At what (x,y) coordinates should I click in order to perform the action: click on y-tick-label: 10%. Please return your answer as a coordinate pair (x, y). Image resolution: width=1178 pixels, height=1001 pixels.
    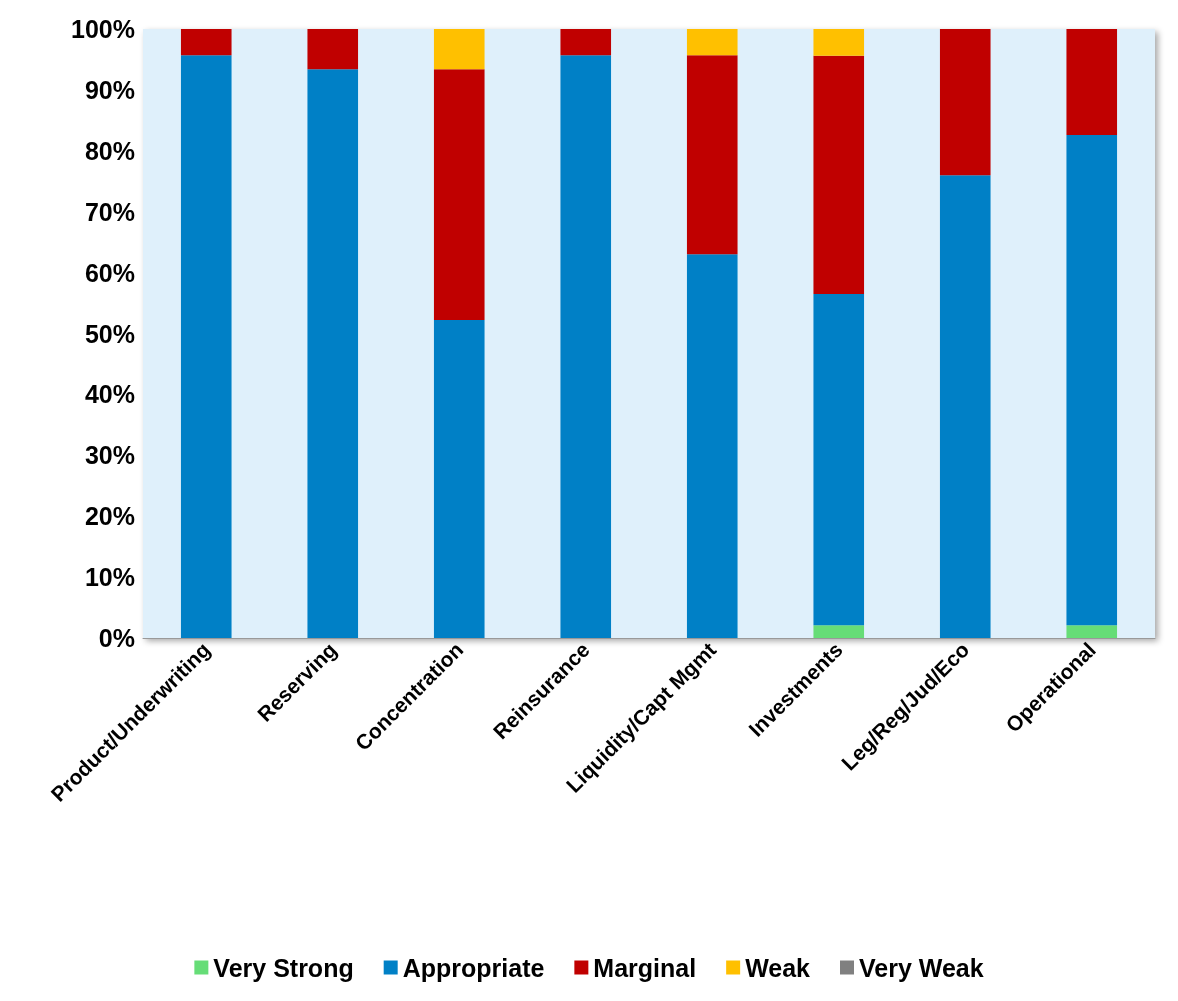
    Looking at the image, I should click on (109, 577).